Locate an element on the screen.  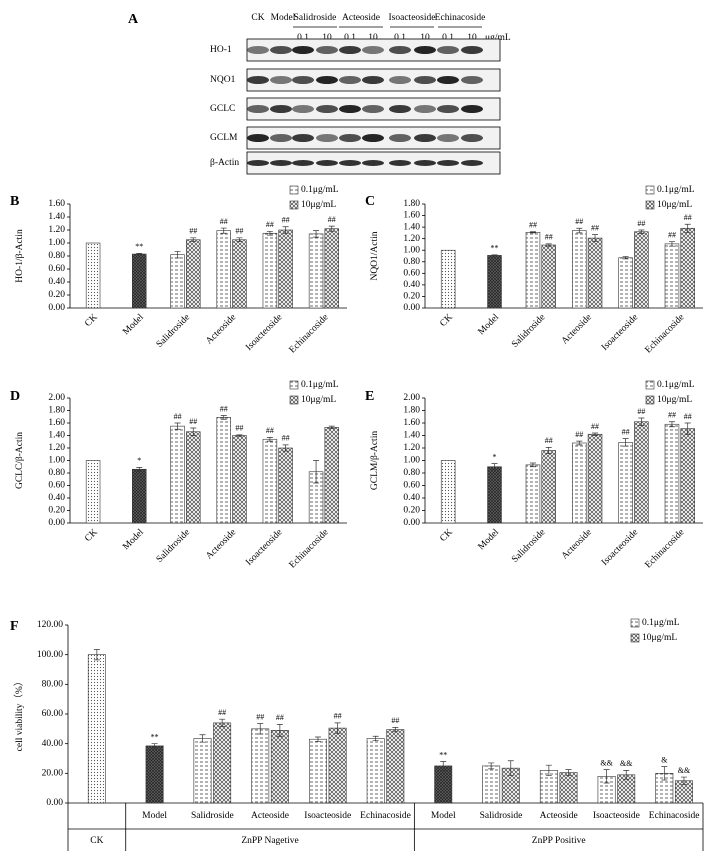
blot-group: CK is located at coordinates (257, 18).